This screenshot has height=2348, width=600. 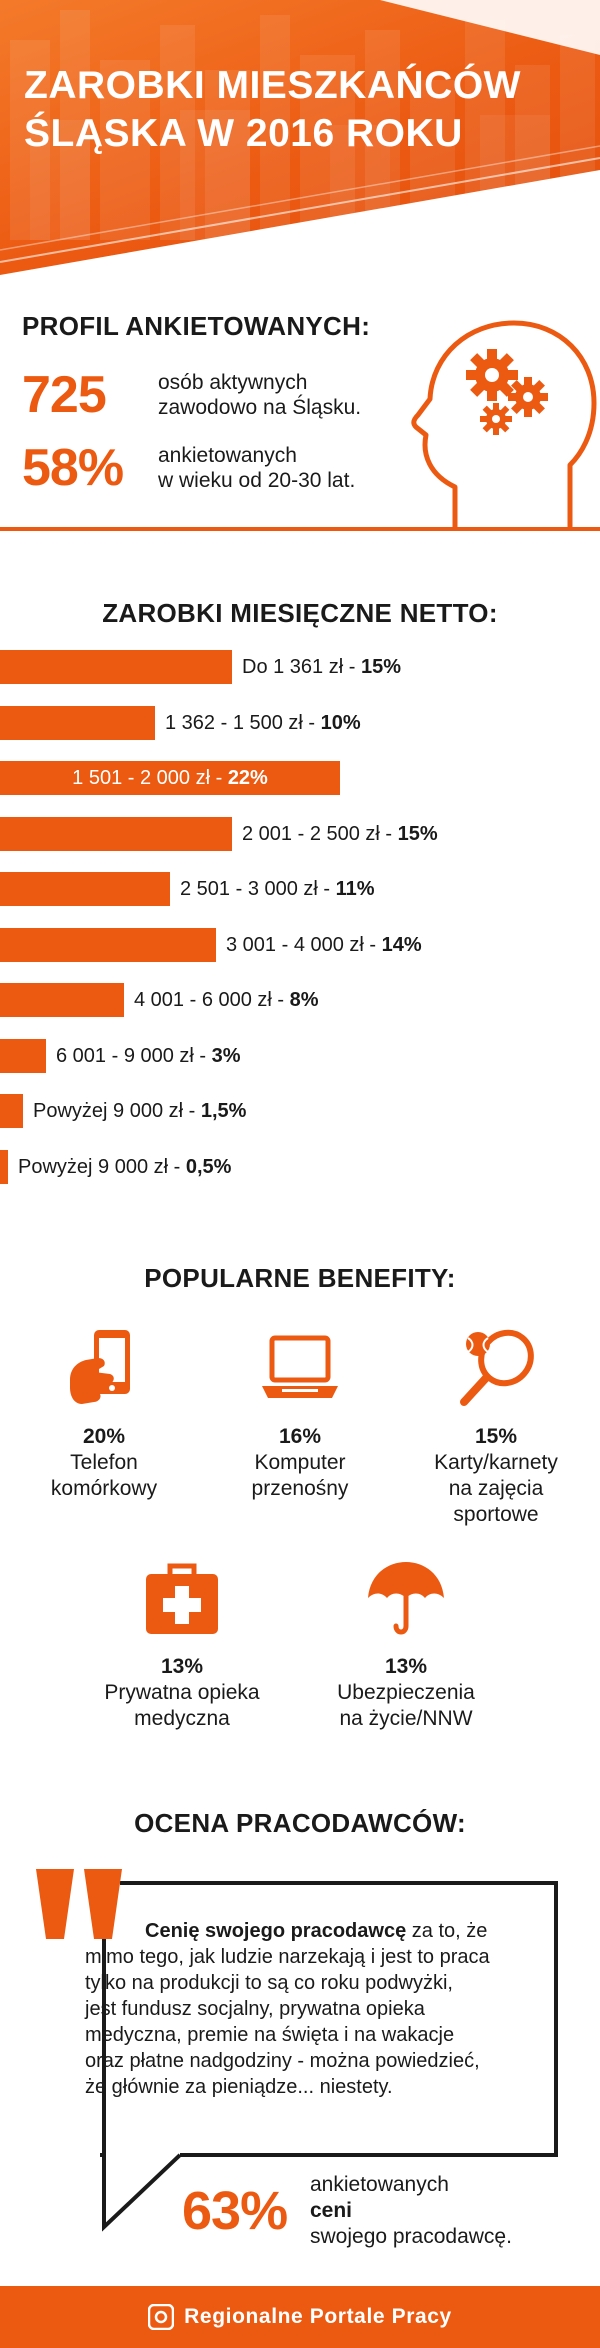 I want to click on salary-bar-row: 1 501 - 2 000 zł - 22%, so click(x=300, y=779).